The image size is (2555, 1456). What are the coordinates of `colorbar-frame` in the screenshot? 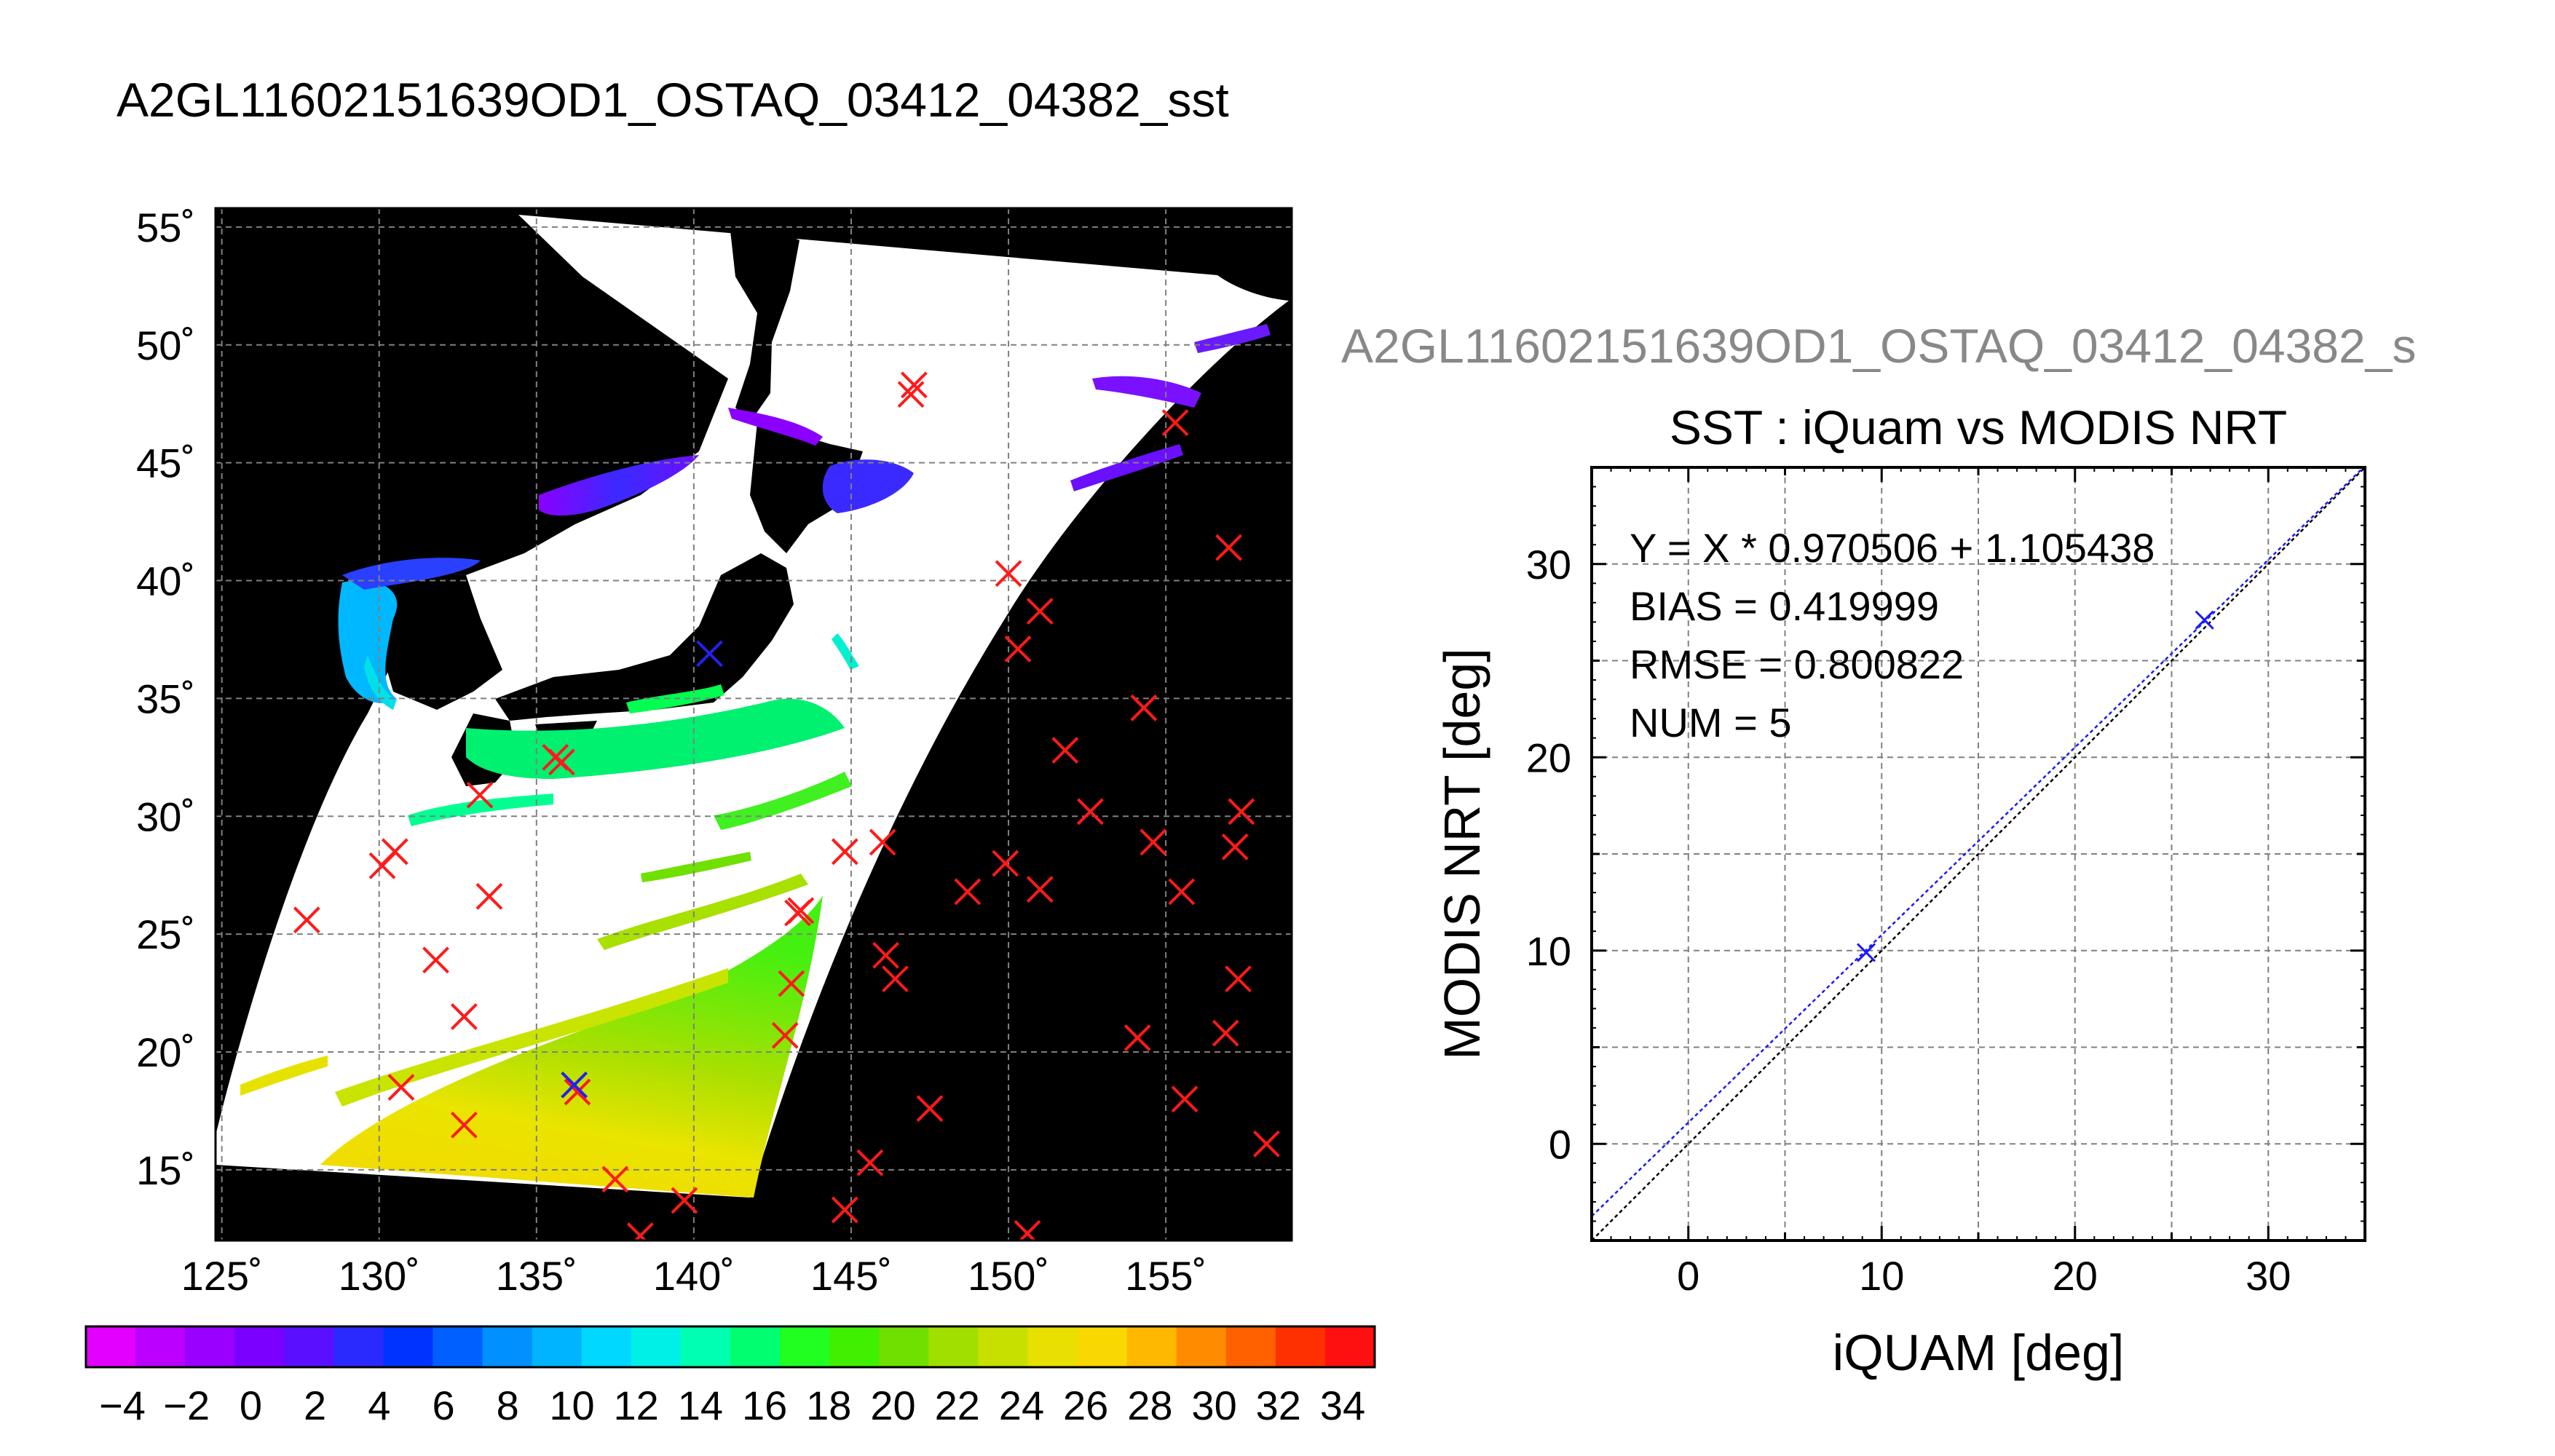 It's located at (730, 1347).